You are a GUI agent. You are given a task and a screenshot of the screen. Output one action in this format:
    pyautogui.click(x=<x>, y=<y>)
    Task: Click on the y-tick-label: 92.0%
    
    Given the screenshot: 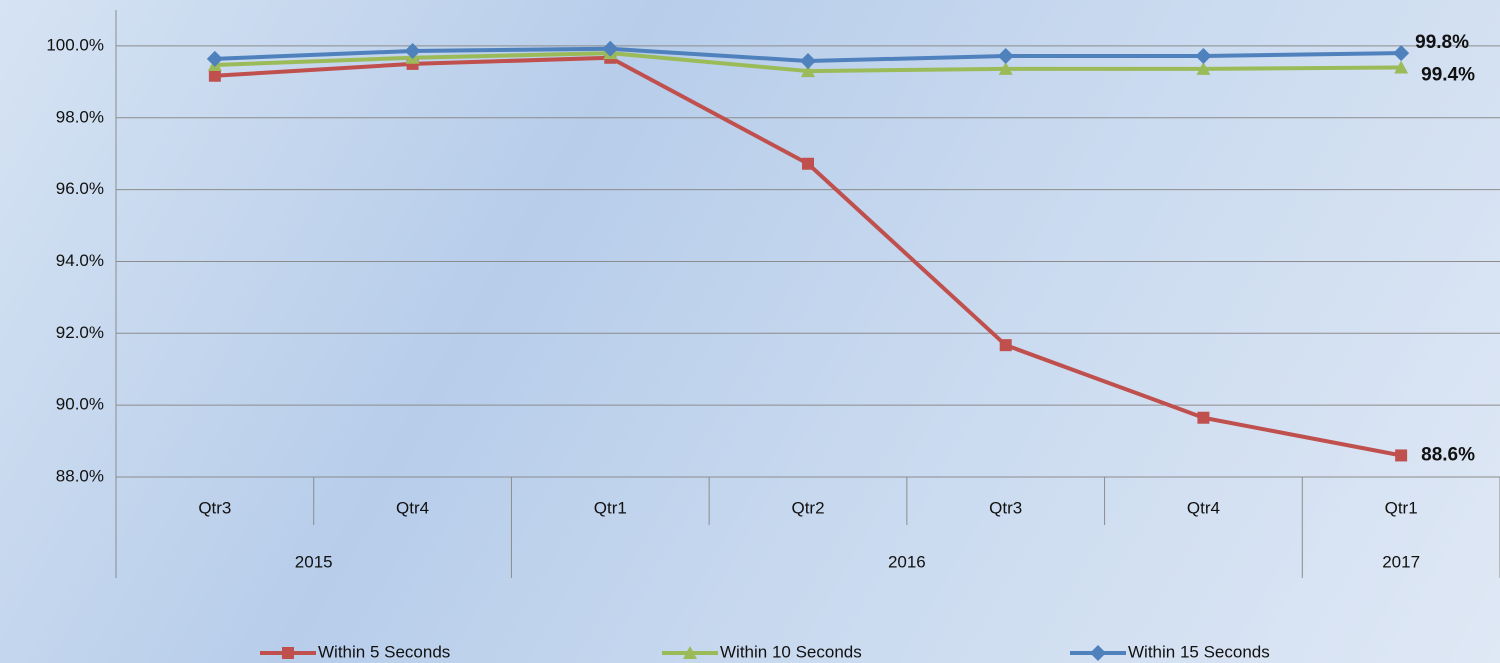 What is the action you would take?
    pyautogui.click(x=80, y=332)
    